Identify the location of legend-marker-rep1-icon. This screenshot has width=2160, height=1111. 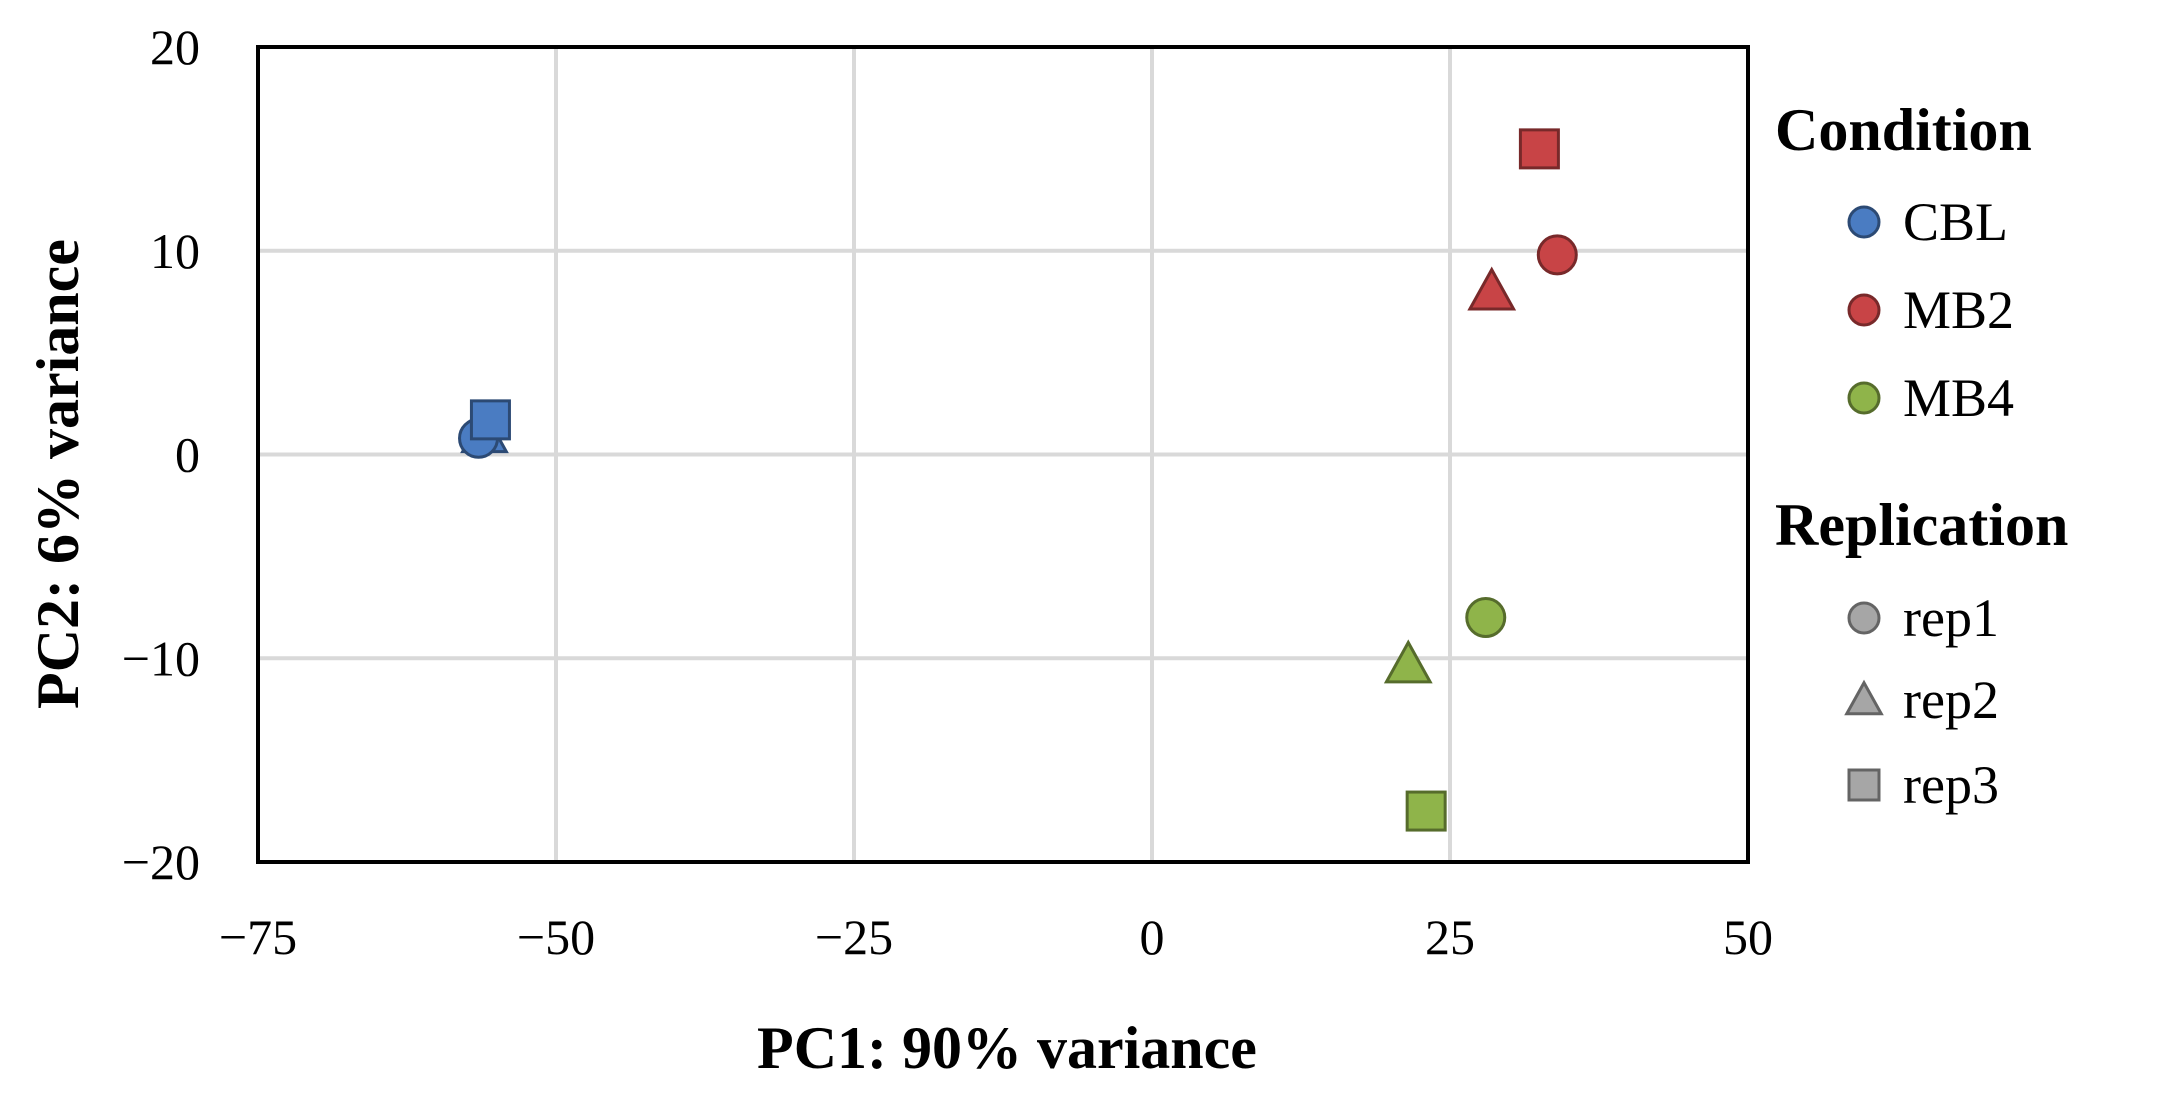
(1864, 618).